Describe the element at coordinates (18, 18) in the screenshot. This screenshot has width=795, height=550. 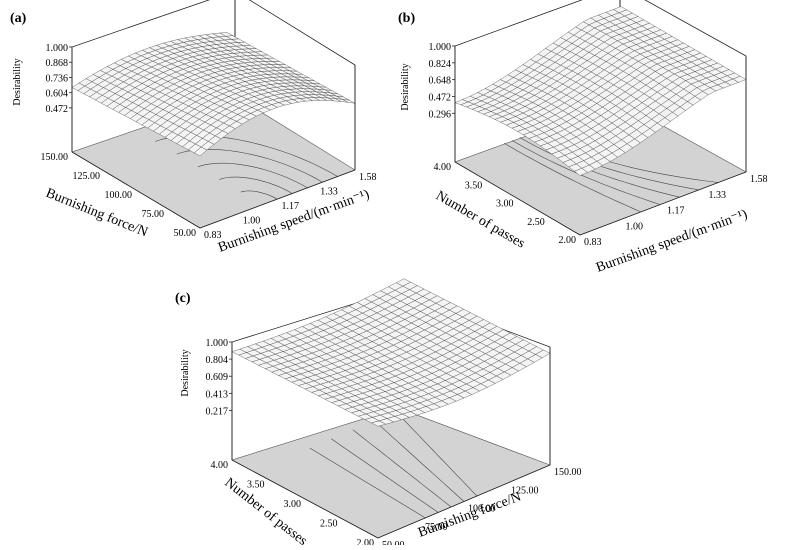
I see `panel-label: (a)` at that location.